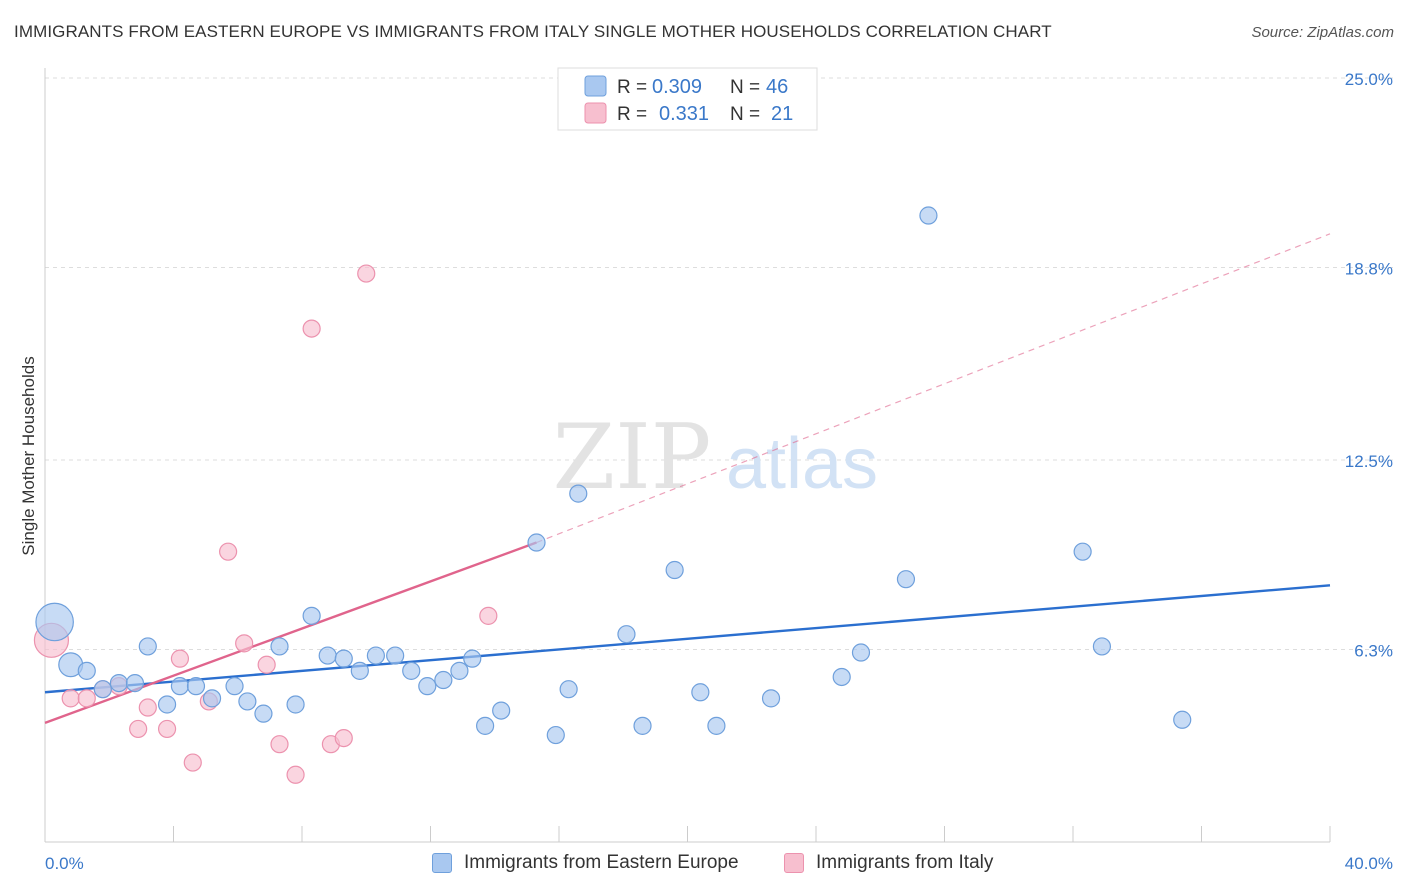 This screenshot has height=892, width=1406. Describe the element at coordinates (64, 863) in the screenshot. I see `x-tick-label: 0.0%` at that location.